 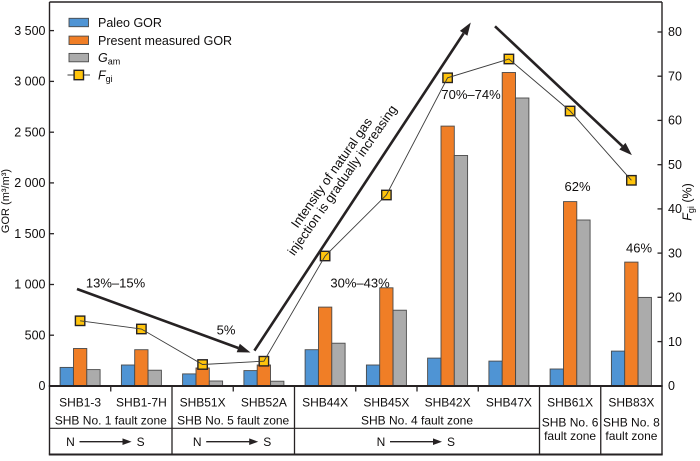 What do you see at coordinates (448, 402) in the screenshot?
I see `svg-text: SHB42X` at bounding box center [448, 402].